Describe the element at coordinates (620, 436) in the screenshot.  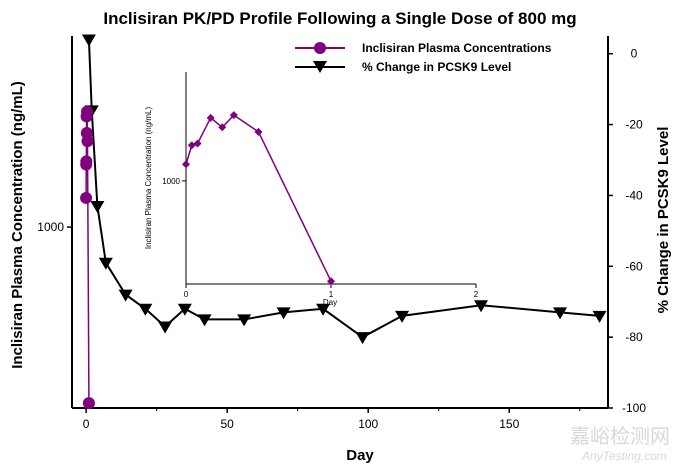
I see `watermark-cn-text: 嘉峪检测网` at that location.